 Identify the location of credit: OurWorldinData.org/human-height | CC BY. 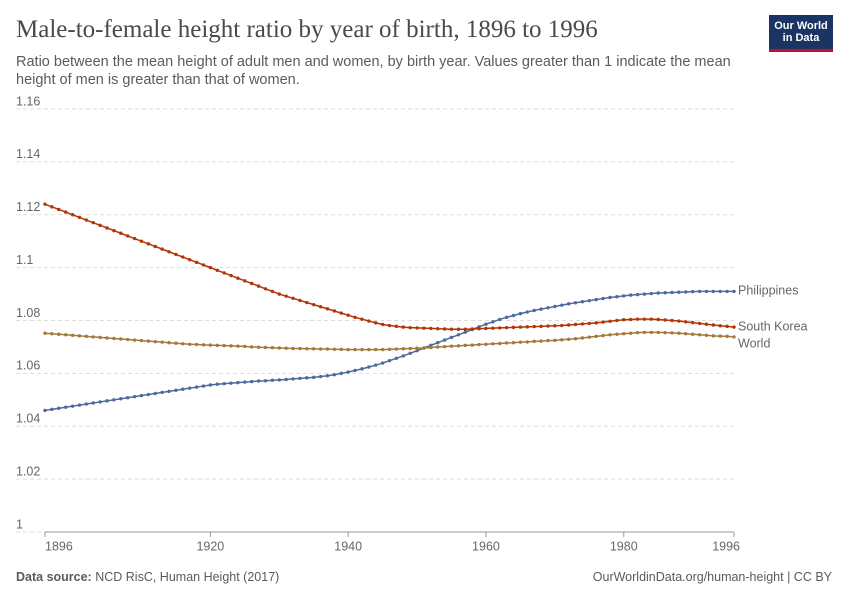
(712, 577).